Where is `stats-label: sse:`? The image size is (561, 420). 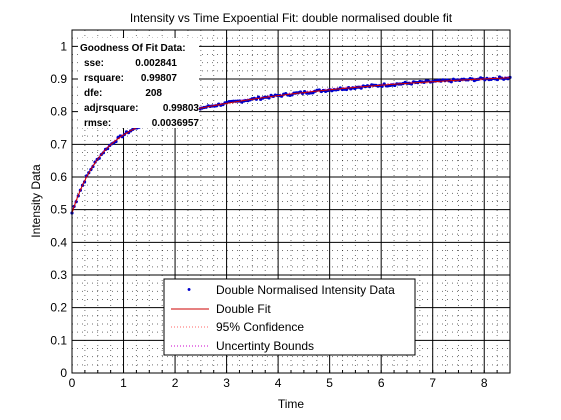
stats-label: sse: is located at coordinates (94, 63).